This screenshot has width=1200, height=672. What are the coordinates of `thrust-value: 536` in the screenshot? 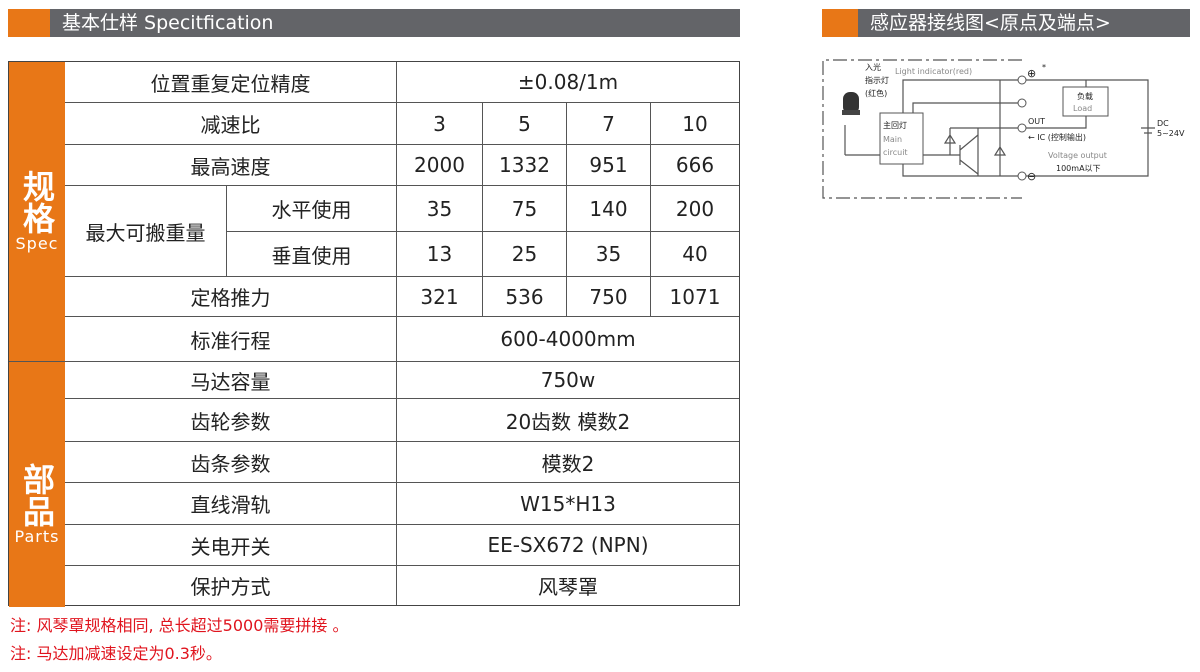 It's located at (525, 297).